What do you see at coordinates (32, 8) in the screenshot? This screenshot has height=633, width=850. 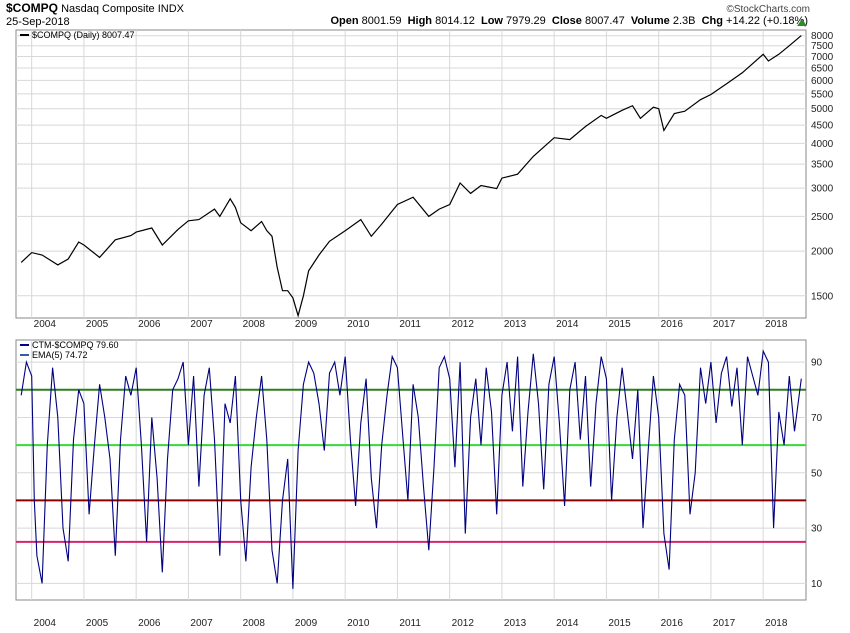 I see `symbol-label: $COMPQ` at bounding box center [32, 8].